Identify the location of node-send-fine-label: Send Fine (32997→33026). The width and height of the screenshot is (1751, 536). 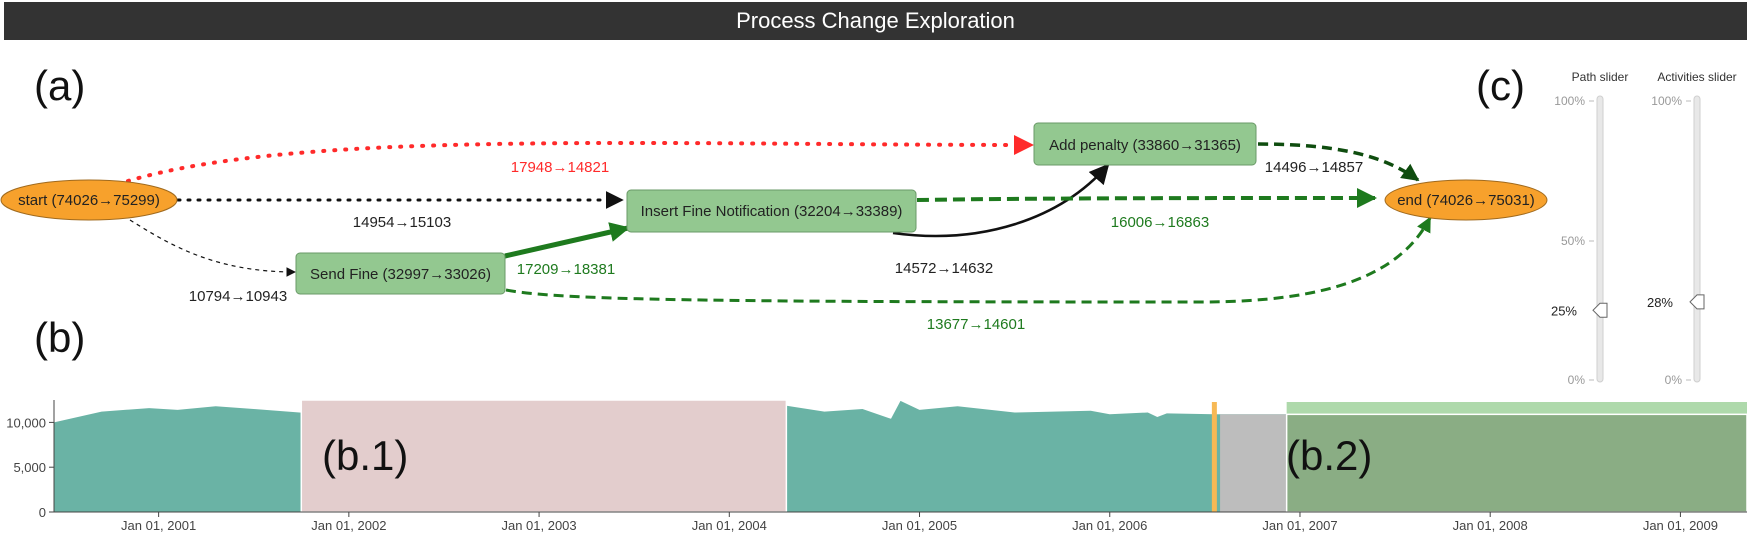
(400, 274).